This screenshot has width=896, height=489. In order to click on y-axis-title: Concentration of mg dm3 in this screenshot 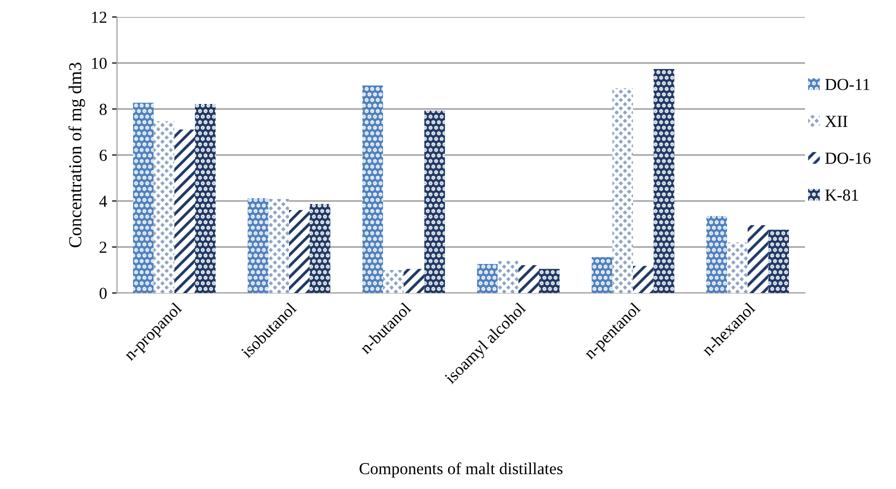, I will do `click(77, 155)`.